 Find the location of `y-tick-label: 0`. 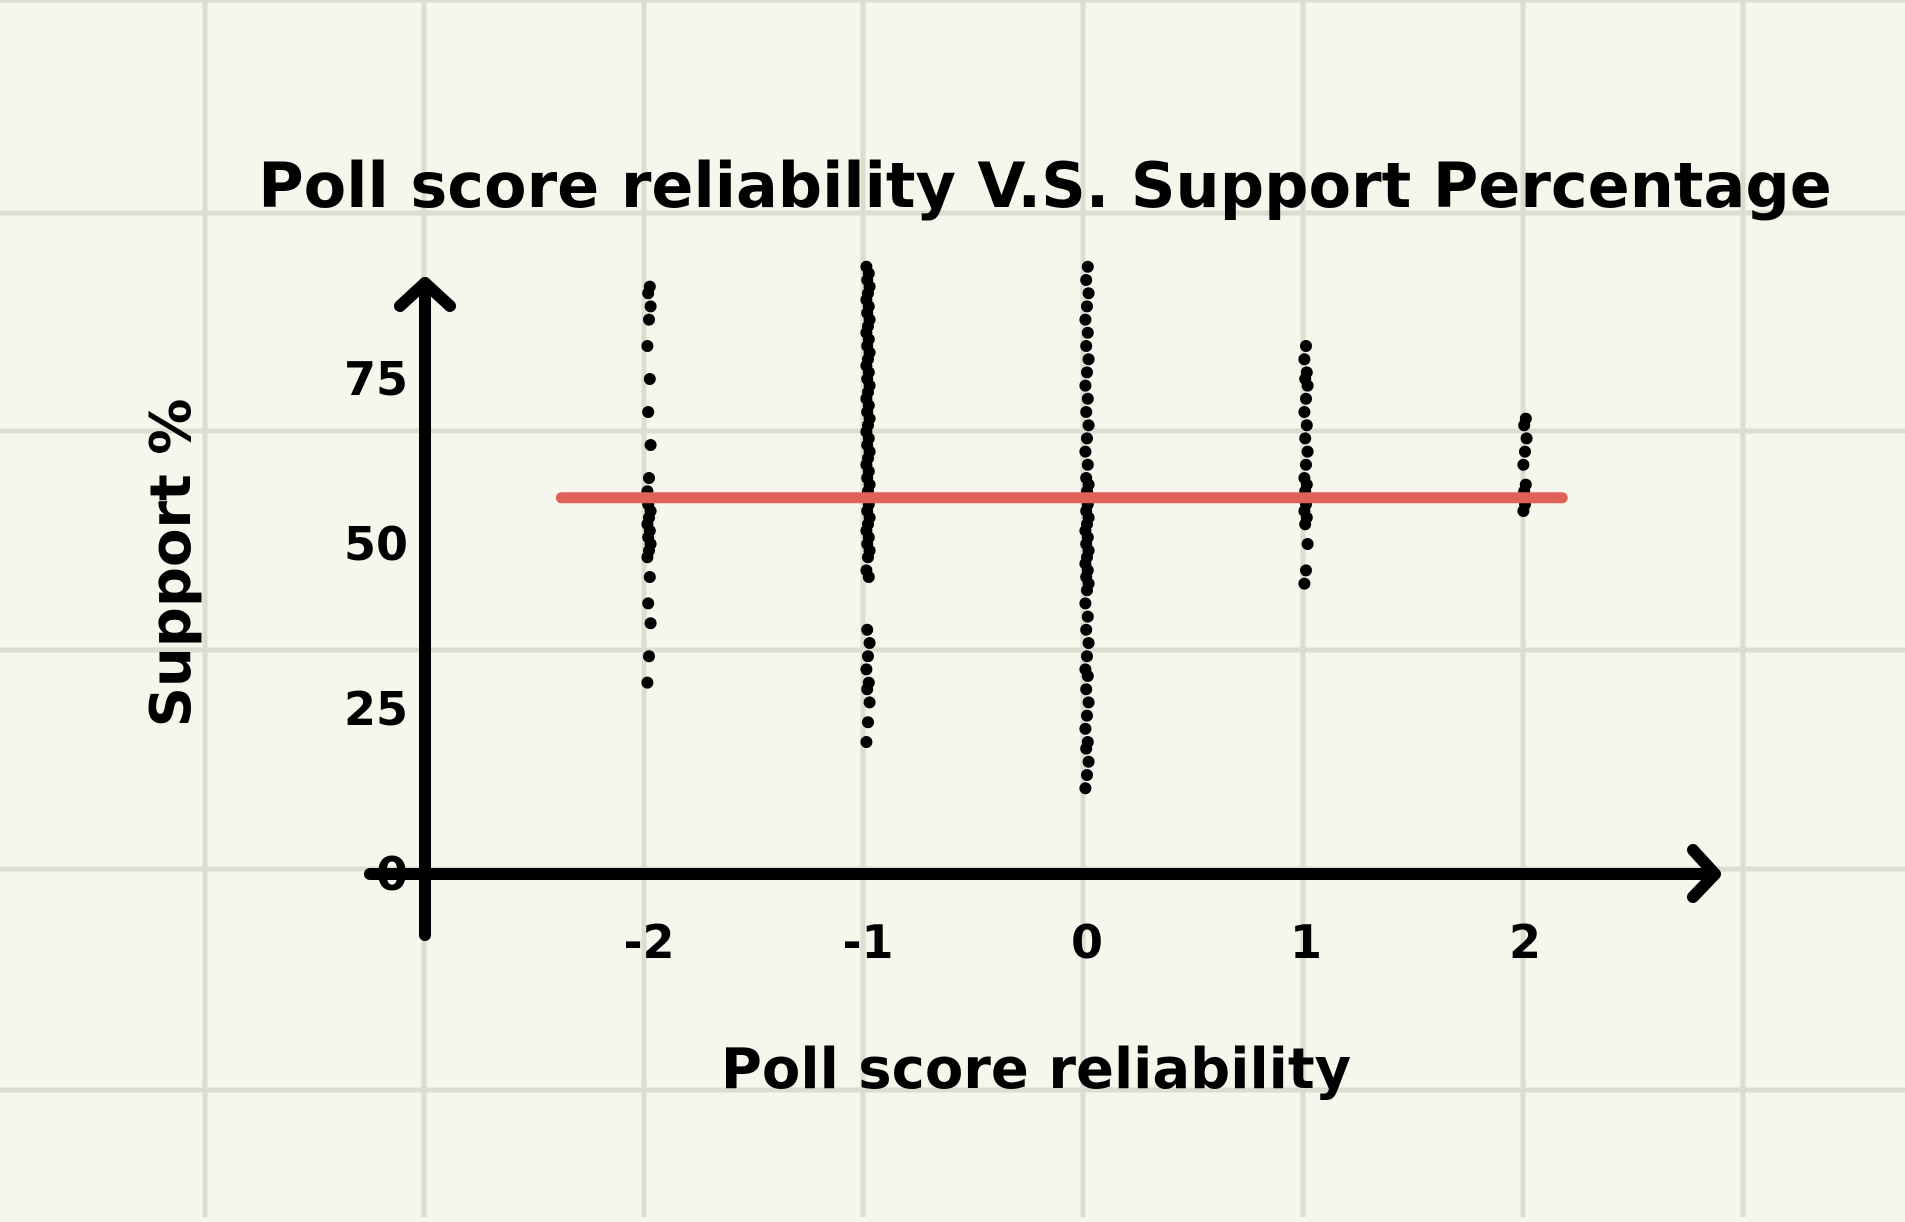

y-tick-label: 0 is located at coordinates (392, 874).